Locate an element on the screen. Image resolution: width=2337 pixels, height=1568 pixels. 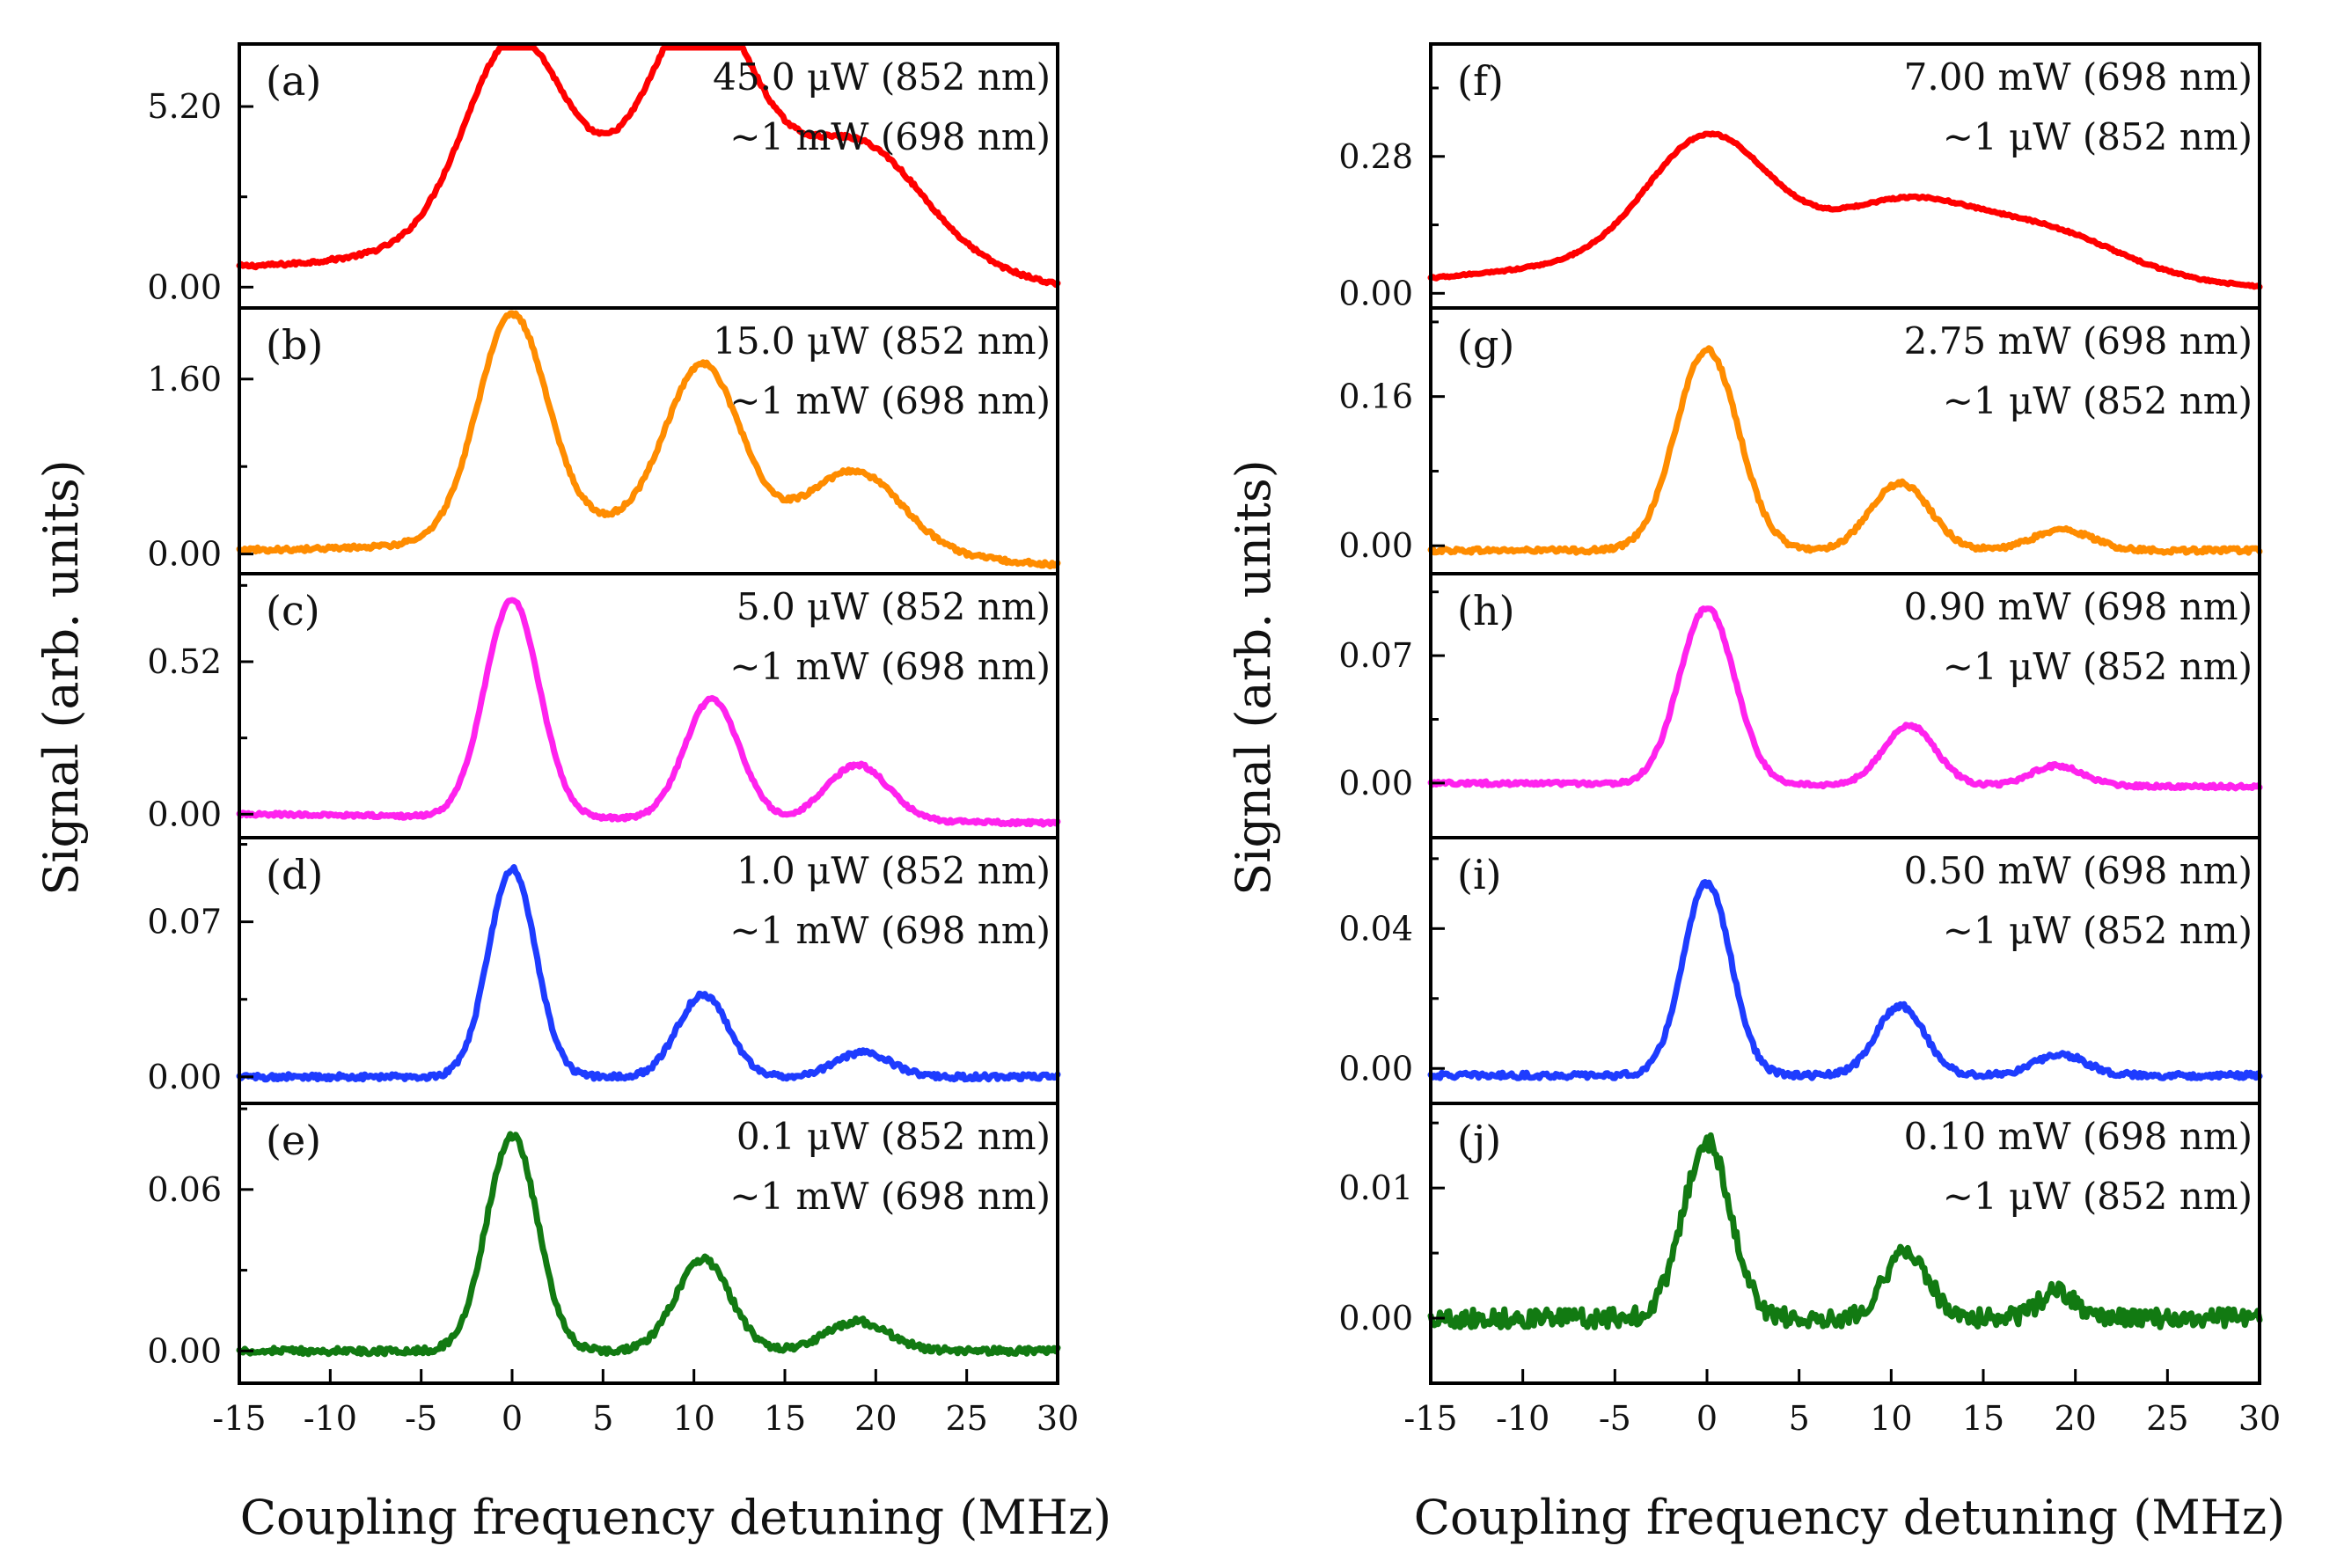
right-x-axis-title: Coupling frequency detuning (MHz) is located at coordinates (1850, 1518).